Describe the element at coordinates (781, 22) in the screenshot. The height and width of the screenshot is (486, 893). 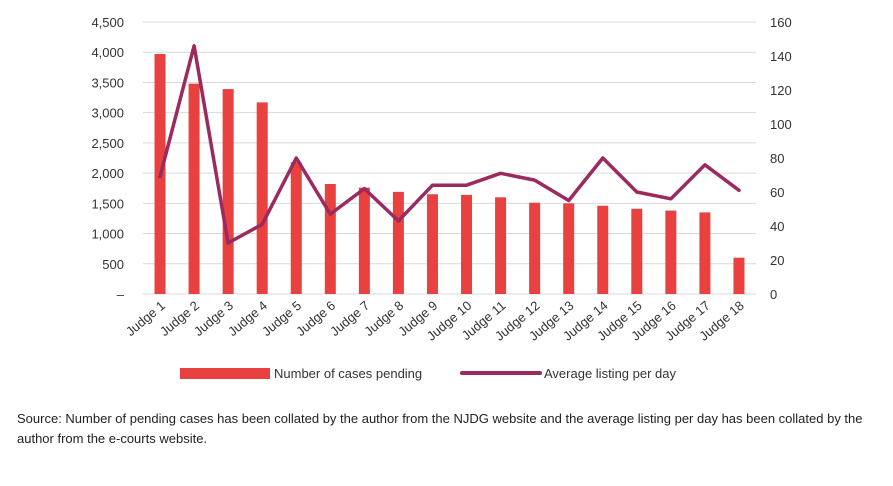
I see `right-tick-label: 160` at that location.